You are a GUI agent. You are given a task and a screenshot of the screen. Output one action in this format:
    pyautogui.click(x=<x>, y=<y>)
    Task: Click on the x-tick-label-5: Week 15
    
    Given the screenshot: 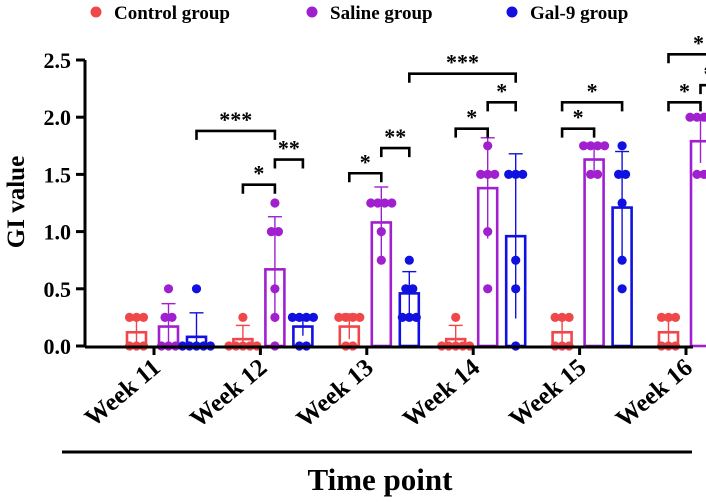 What is the action you would take?
    pyautogui.click(x=547, y=393)
    